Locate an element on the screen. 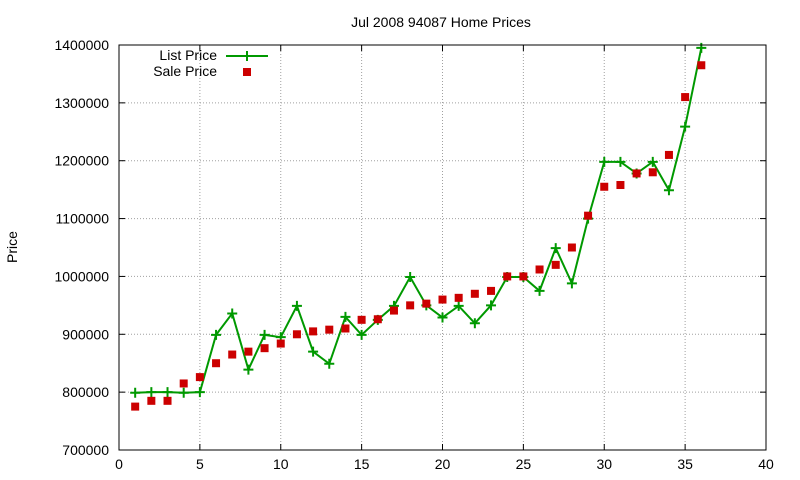 The image size is (800, 480). chart-title: Jul 2008 94087 Home Prices is located at coordinates (441, 22).